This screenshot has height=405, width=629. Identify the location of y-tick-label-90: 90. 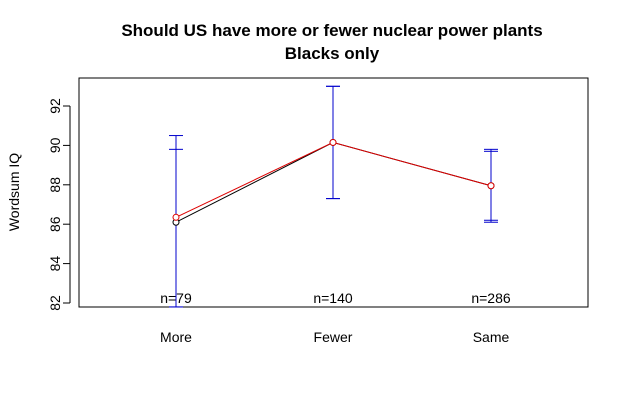
(55, 145).